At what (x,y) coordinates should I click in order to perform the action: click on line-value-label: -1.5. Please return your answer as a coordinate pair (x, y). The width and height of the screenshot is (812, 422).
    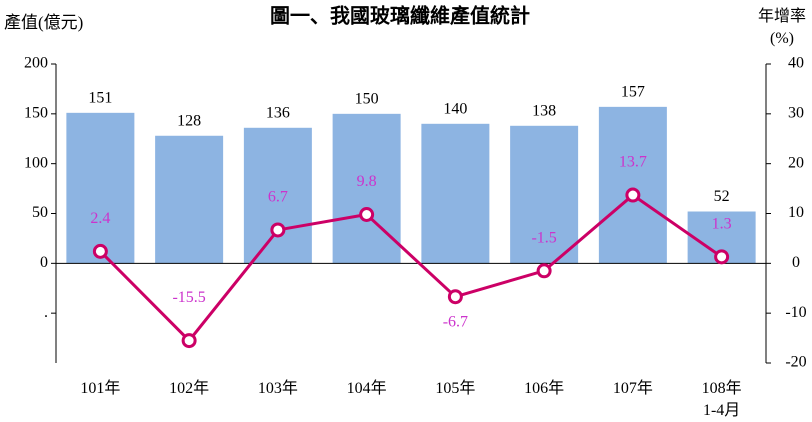
    Looking at the image, I should click on (543, 237).